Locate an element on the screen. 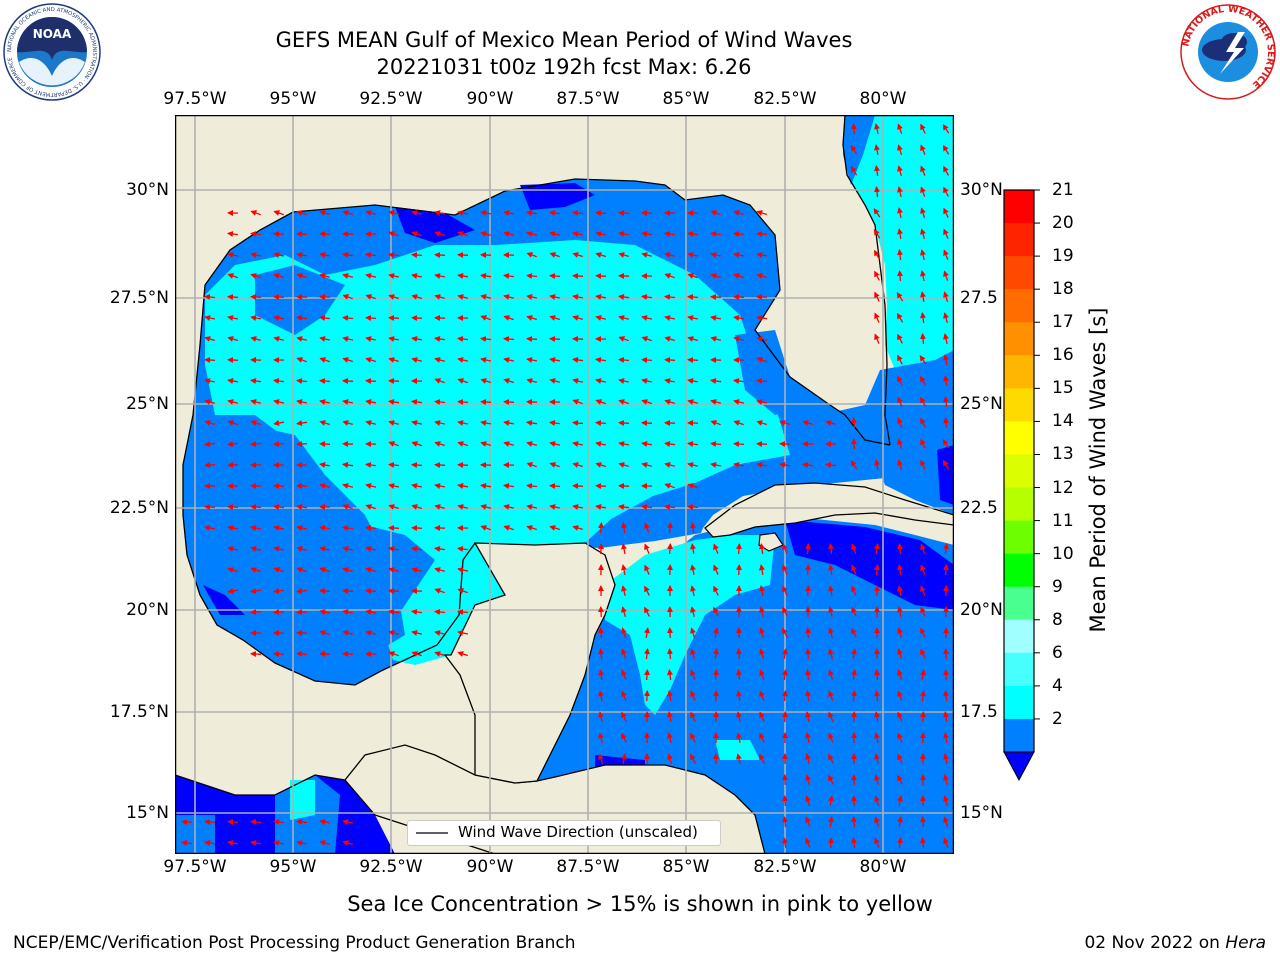 The height and width of the screenshot is (960, 1280). lon-tick-top: 97.5°W is located at coordinates (195, 99).